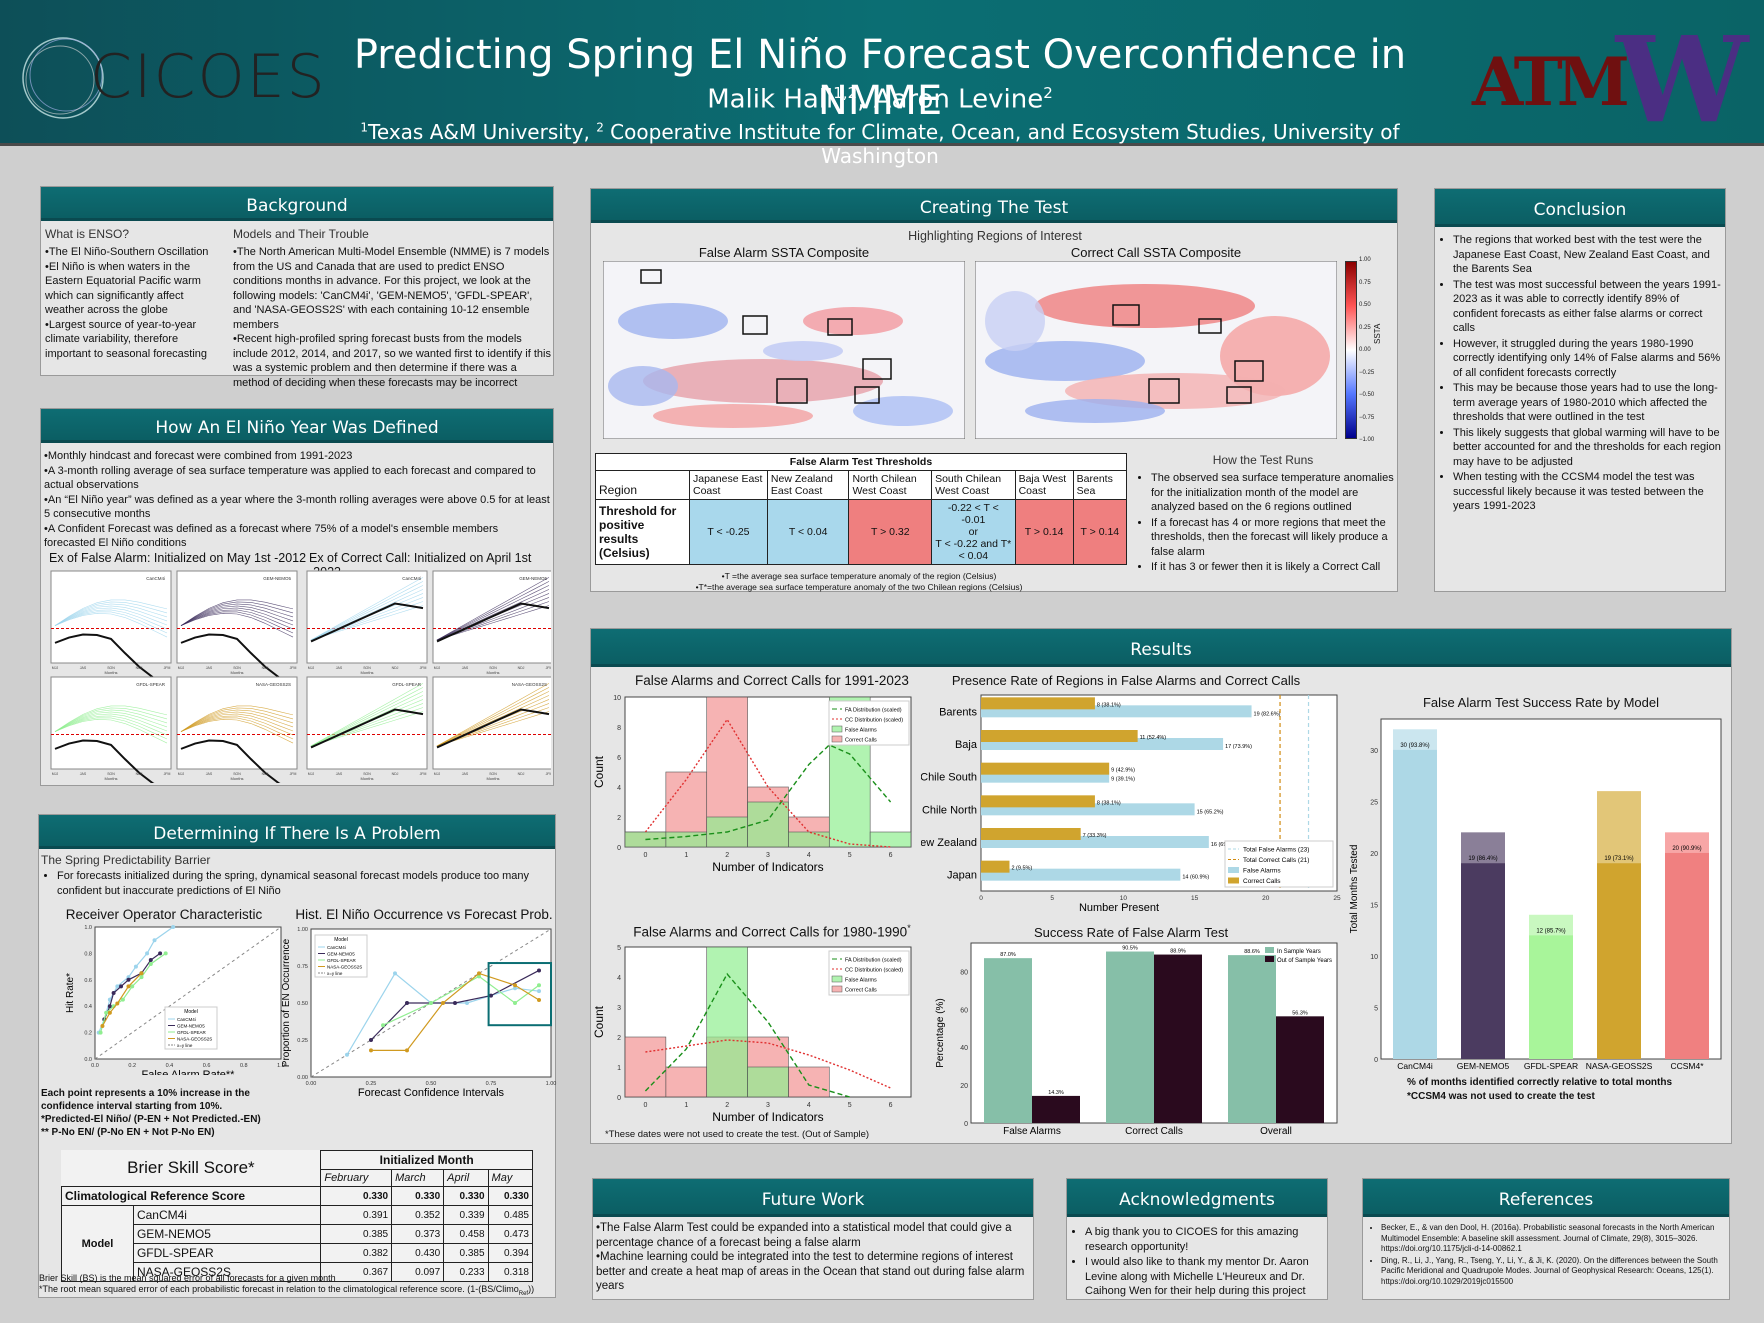  What do you see at coordinates (521, 668) in the screenshot?
I see `month-tick-label: NDJ` at bounding box center [521, 668].